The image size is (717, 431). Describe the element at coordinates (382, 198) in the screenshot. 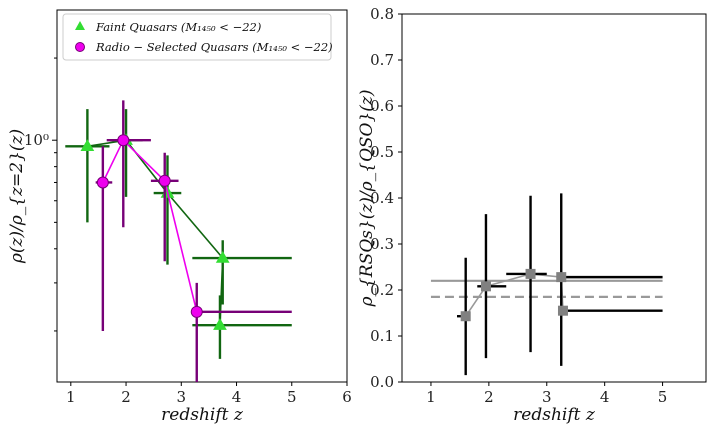

I see `y-tick-label: 0.4` at that location.